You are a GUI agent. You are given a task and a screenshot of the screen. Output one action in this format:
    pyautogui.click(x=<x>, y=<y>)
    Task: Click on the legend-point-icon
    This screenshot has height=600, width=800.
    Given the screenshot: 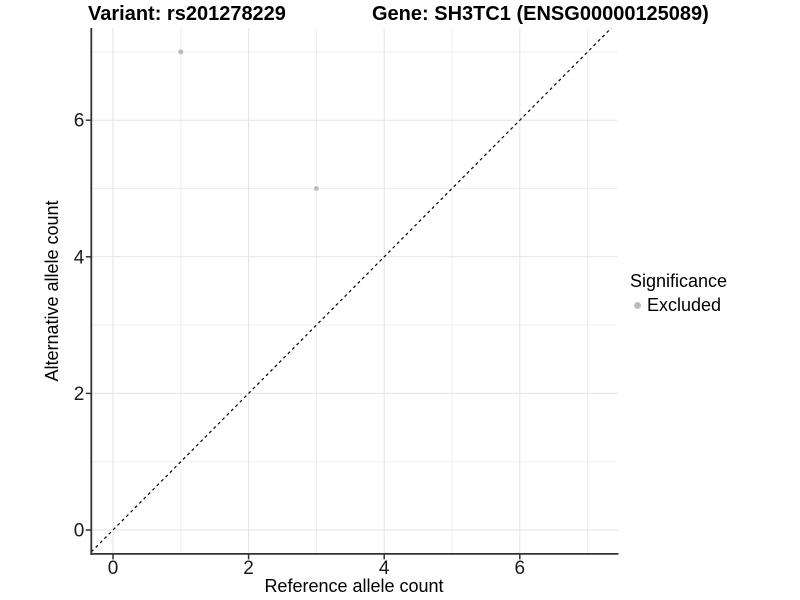 What is the action you would take?
    pyautogui.click(x=637, y=305)
    